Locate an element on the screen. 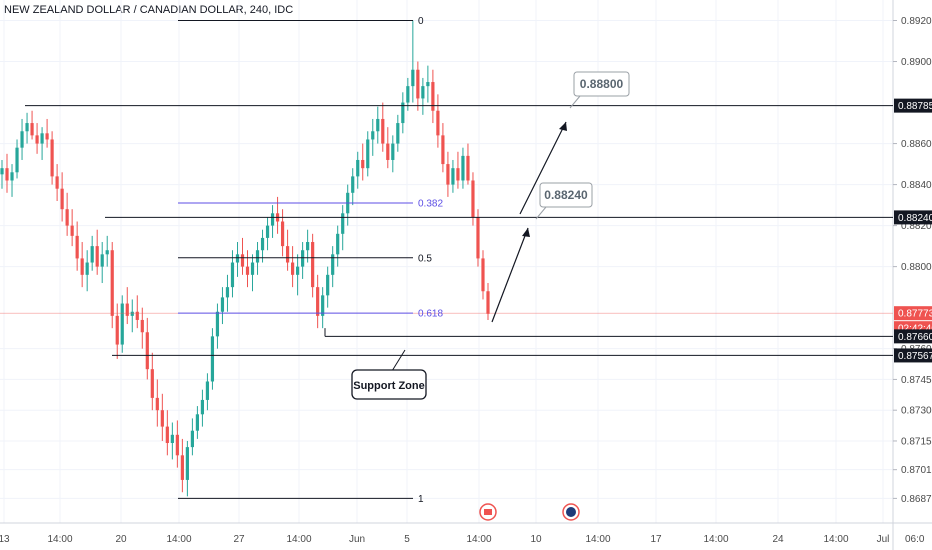  time-tick-label: 10 is located at coordinates (536, 539).